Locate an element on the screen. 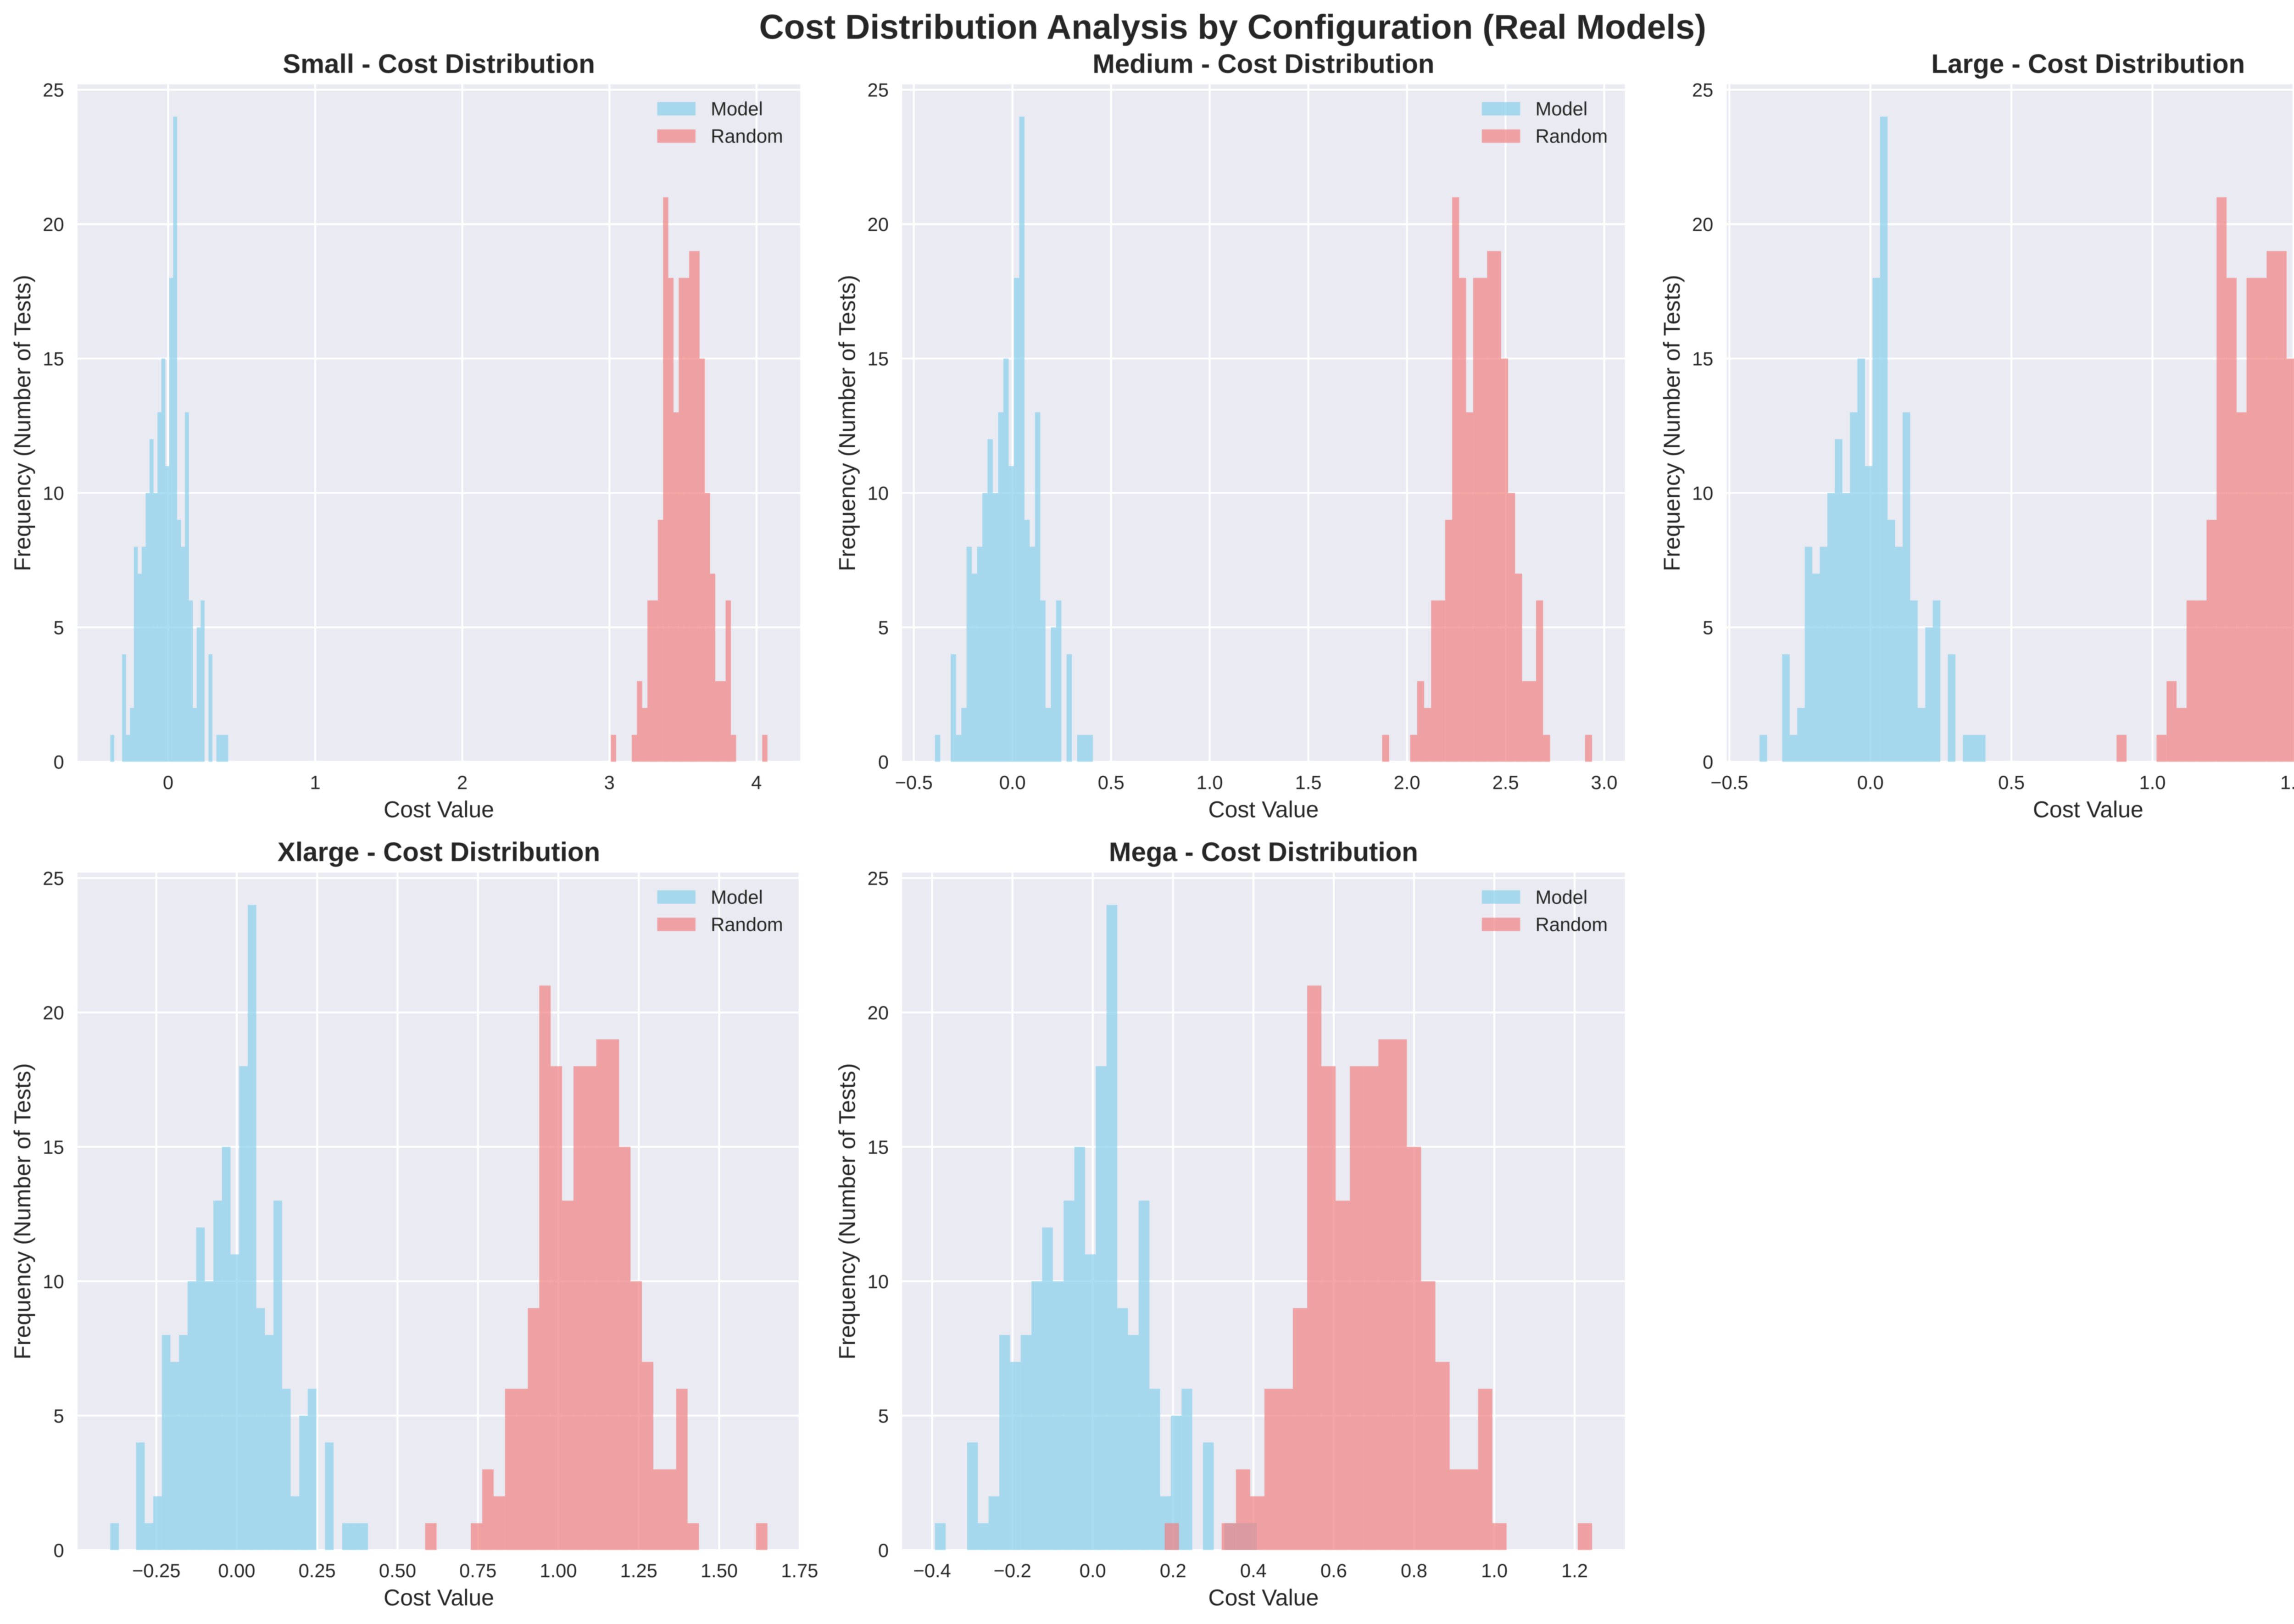  svg-text: 2.0 is located at coordinates (1407, 782).